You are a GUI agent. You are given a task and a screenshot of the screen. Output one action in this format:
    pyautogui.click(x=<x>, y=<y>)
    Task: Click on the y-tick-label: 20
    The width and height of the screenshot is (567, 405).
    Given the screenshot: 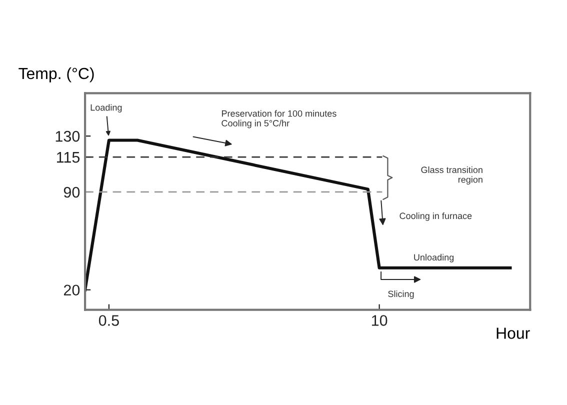 What is the action you would take?
    pyautogui.click(x=72, y=290)
    